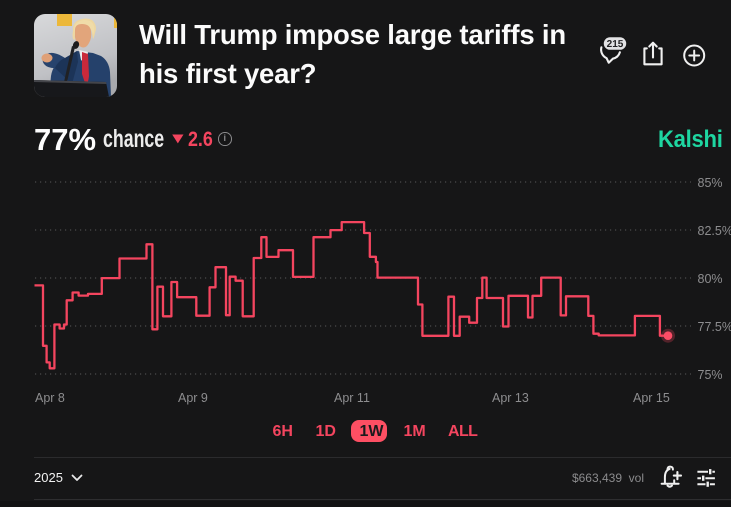  Describe the element at coordinates (615, 44) in the screenshot. I see `svg-text: 215` at that location.